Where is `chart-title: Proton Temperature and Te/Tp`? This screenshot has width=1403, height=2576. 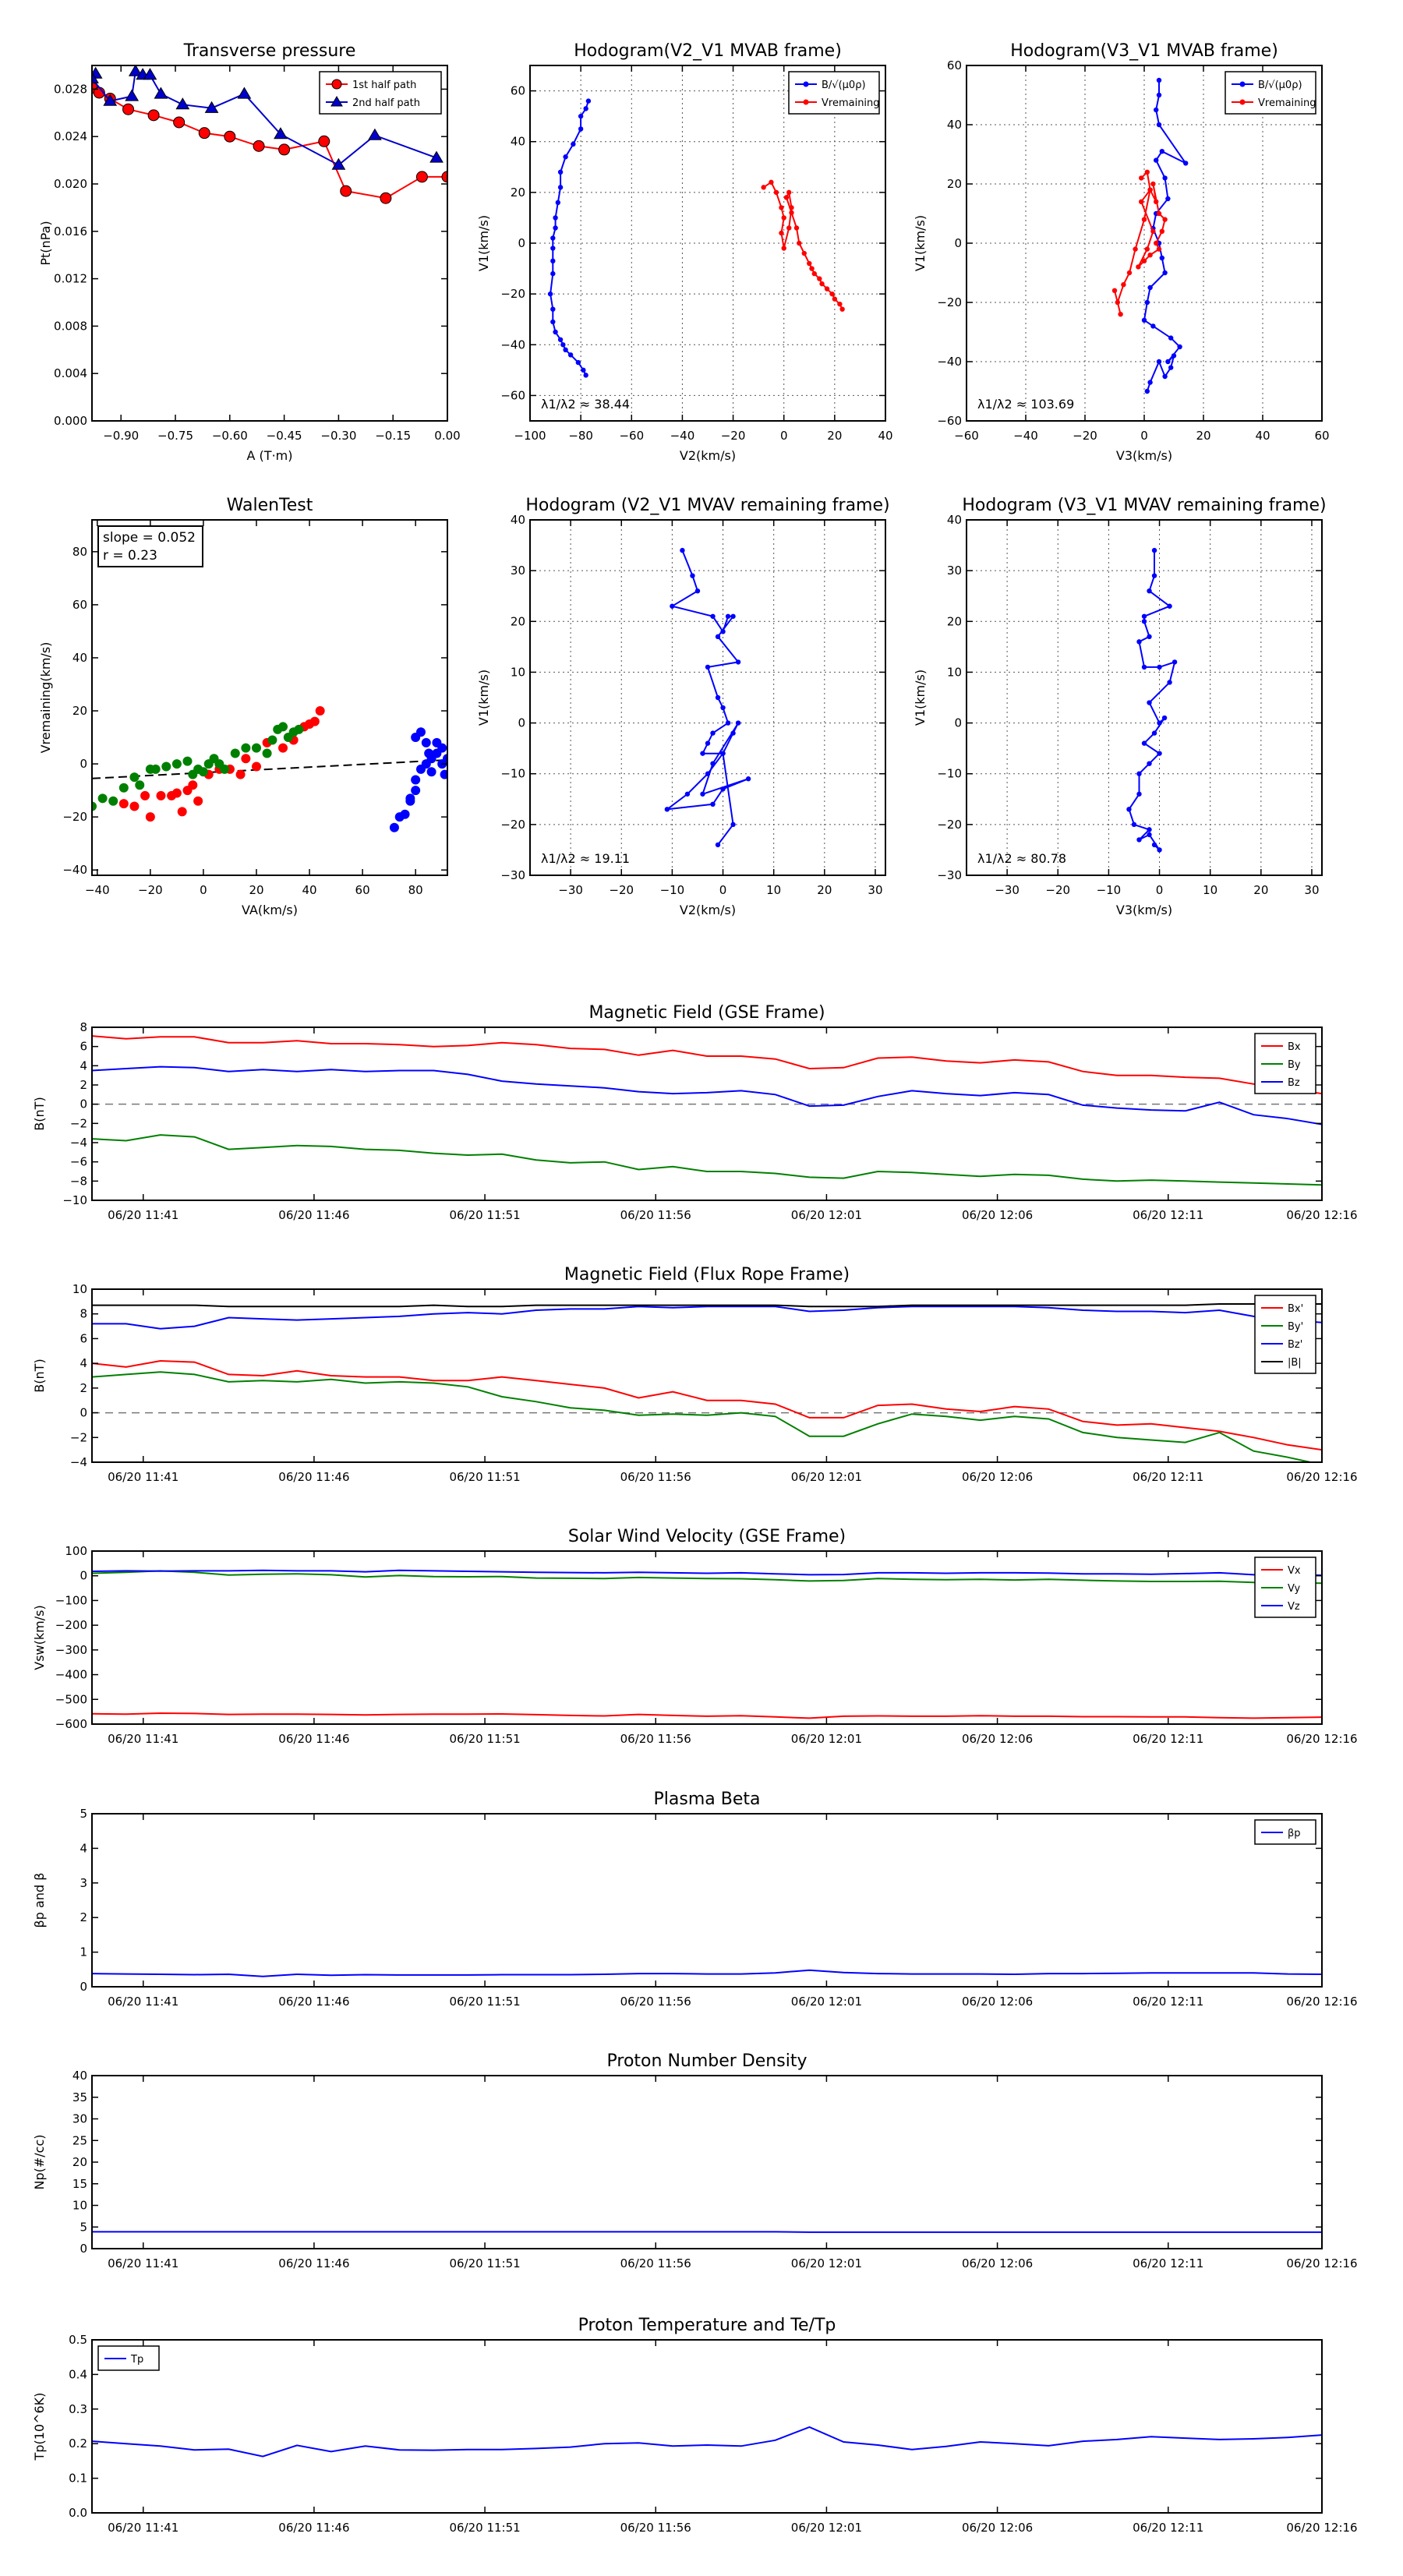 chart-title: Proton Temperature and Te/Tp is located at coordinates (707, 2325).